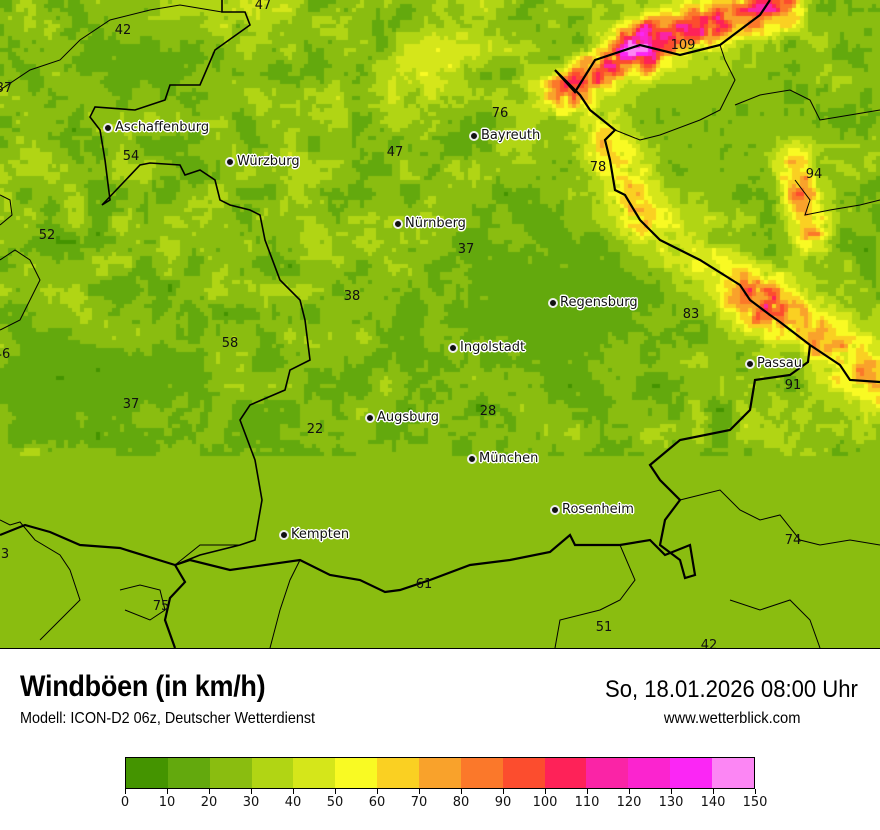 This screenshot has height=830, width=880. I want to click on city-marker: Rosenheim, so click(592, 510).